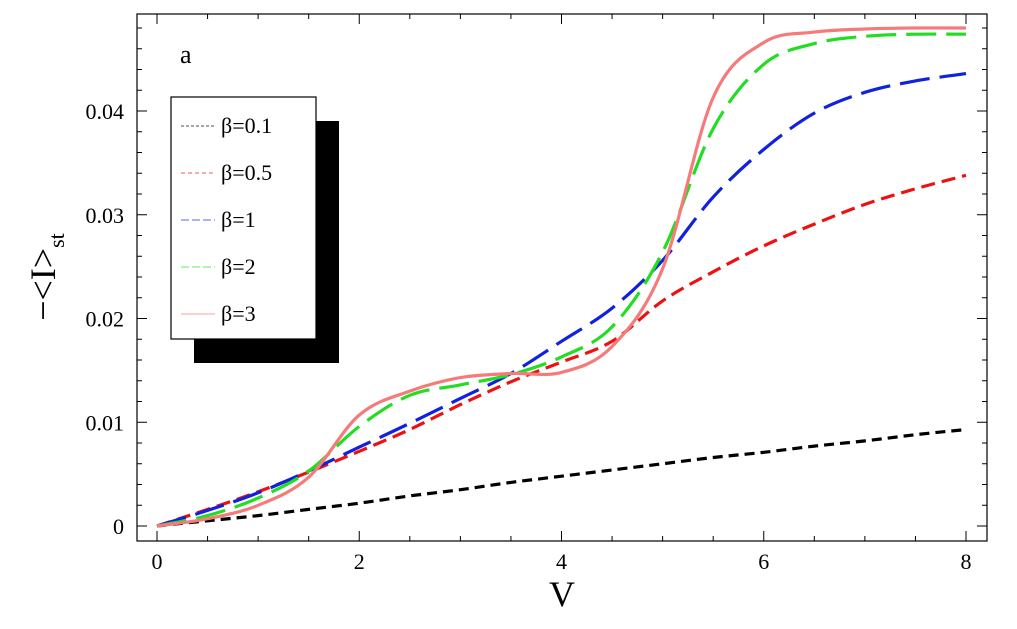 Image resolution: width=1017 pixels, height=629 pixels. I want to click on x-tick-label: 0, so click(157, 561).